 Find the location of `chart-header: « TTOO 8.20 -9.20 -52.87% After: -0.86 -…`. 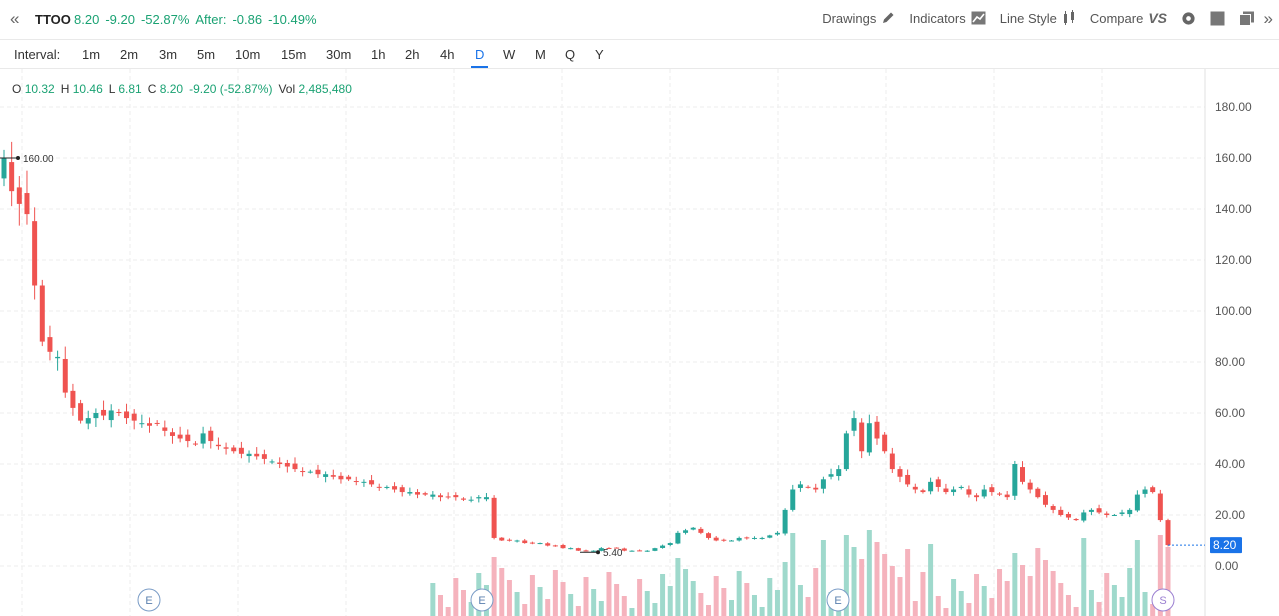

chart-header: « TTOO 8.20 -9.20 -52.87% After: -0.86 -… is located at coordinates (639, 20).